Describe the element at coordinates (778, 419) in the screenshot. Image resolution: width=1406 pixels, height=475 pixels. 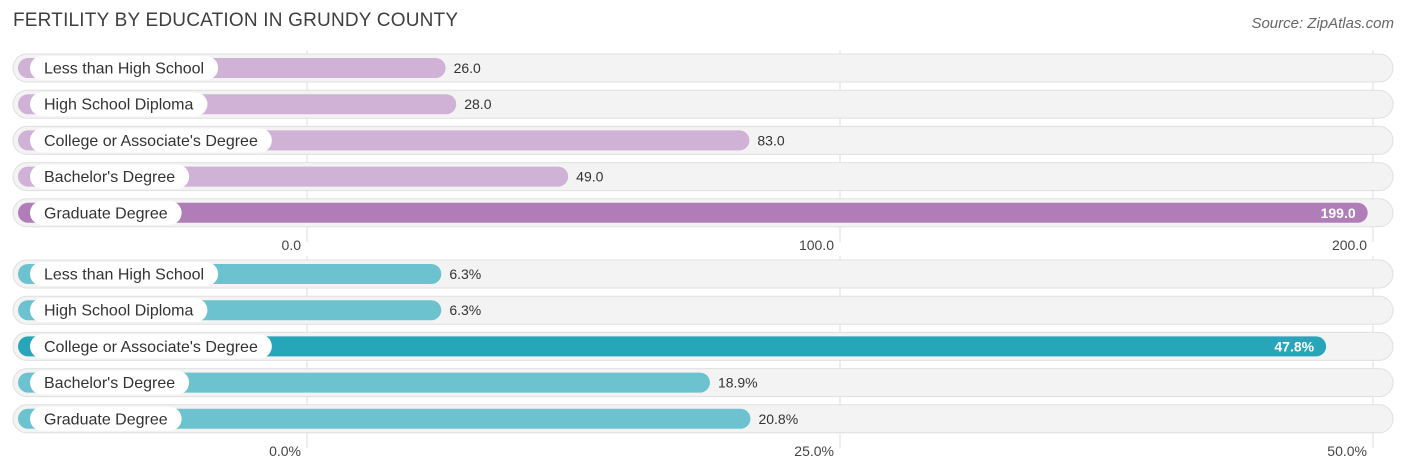
I see `value-label: 20.8%` at that location.